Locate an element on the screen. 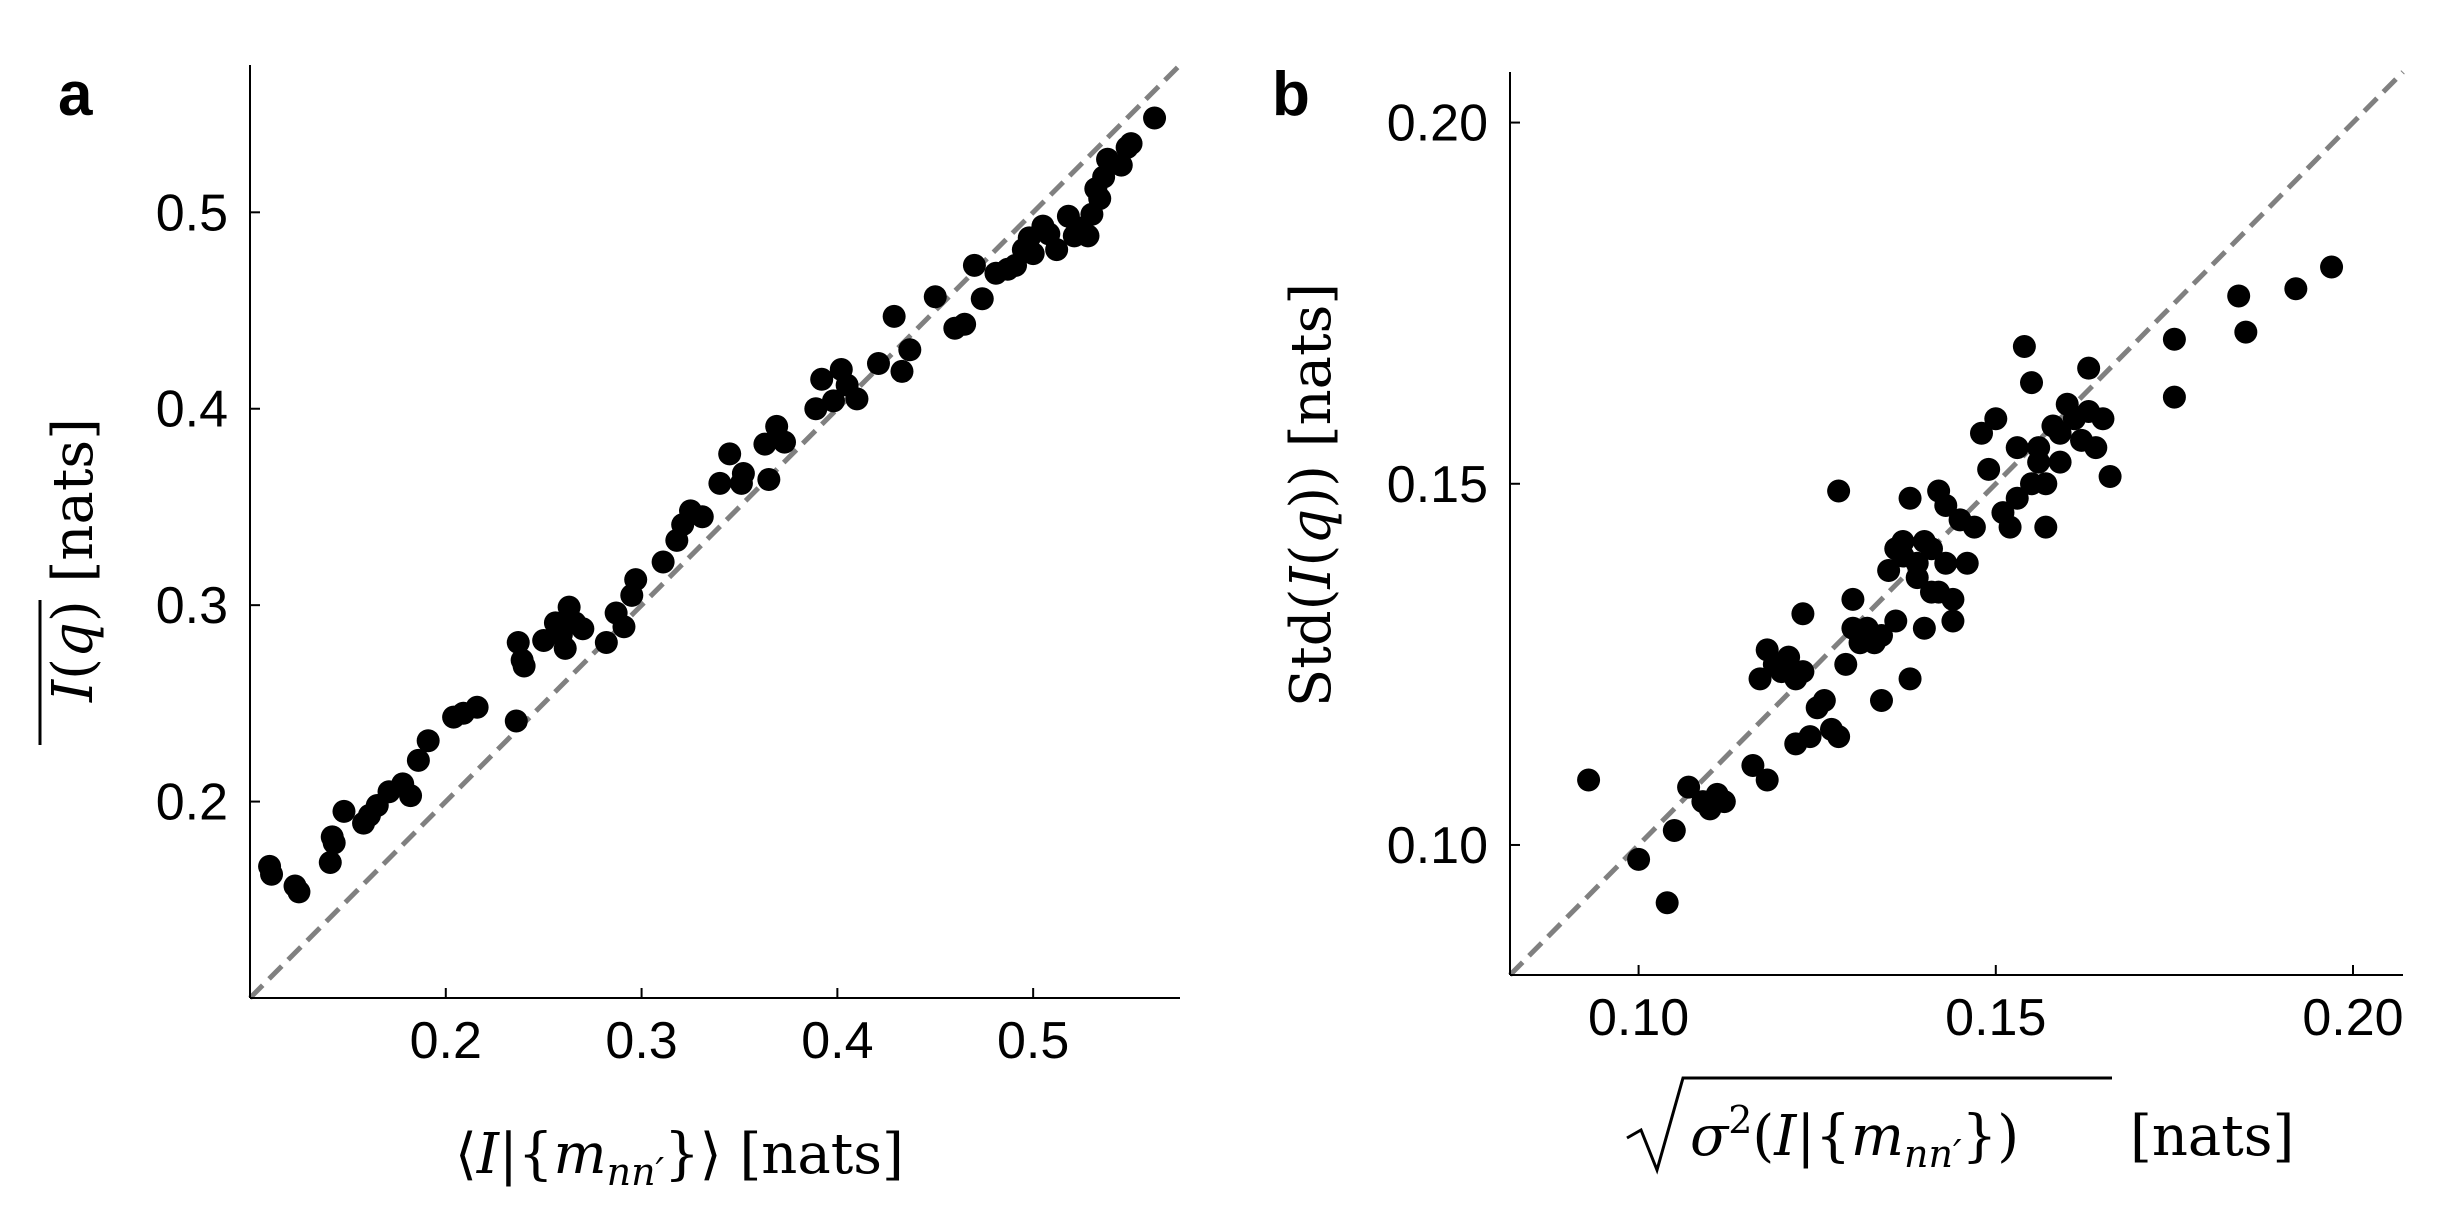 The image size is (2440, 1231). svg-text: σ2(I|{mnn′}) is located at coordinates (1854, 1137).